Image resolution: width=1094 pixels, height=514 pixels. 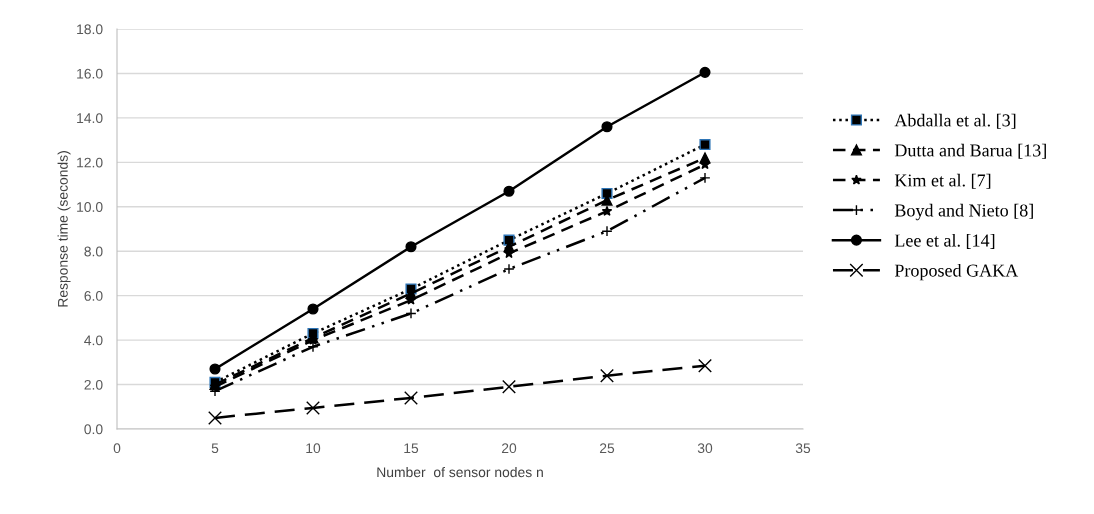 I want to click on legend-label: Abdalla et al. [3], so click(x=955, y=121).